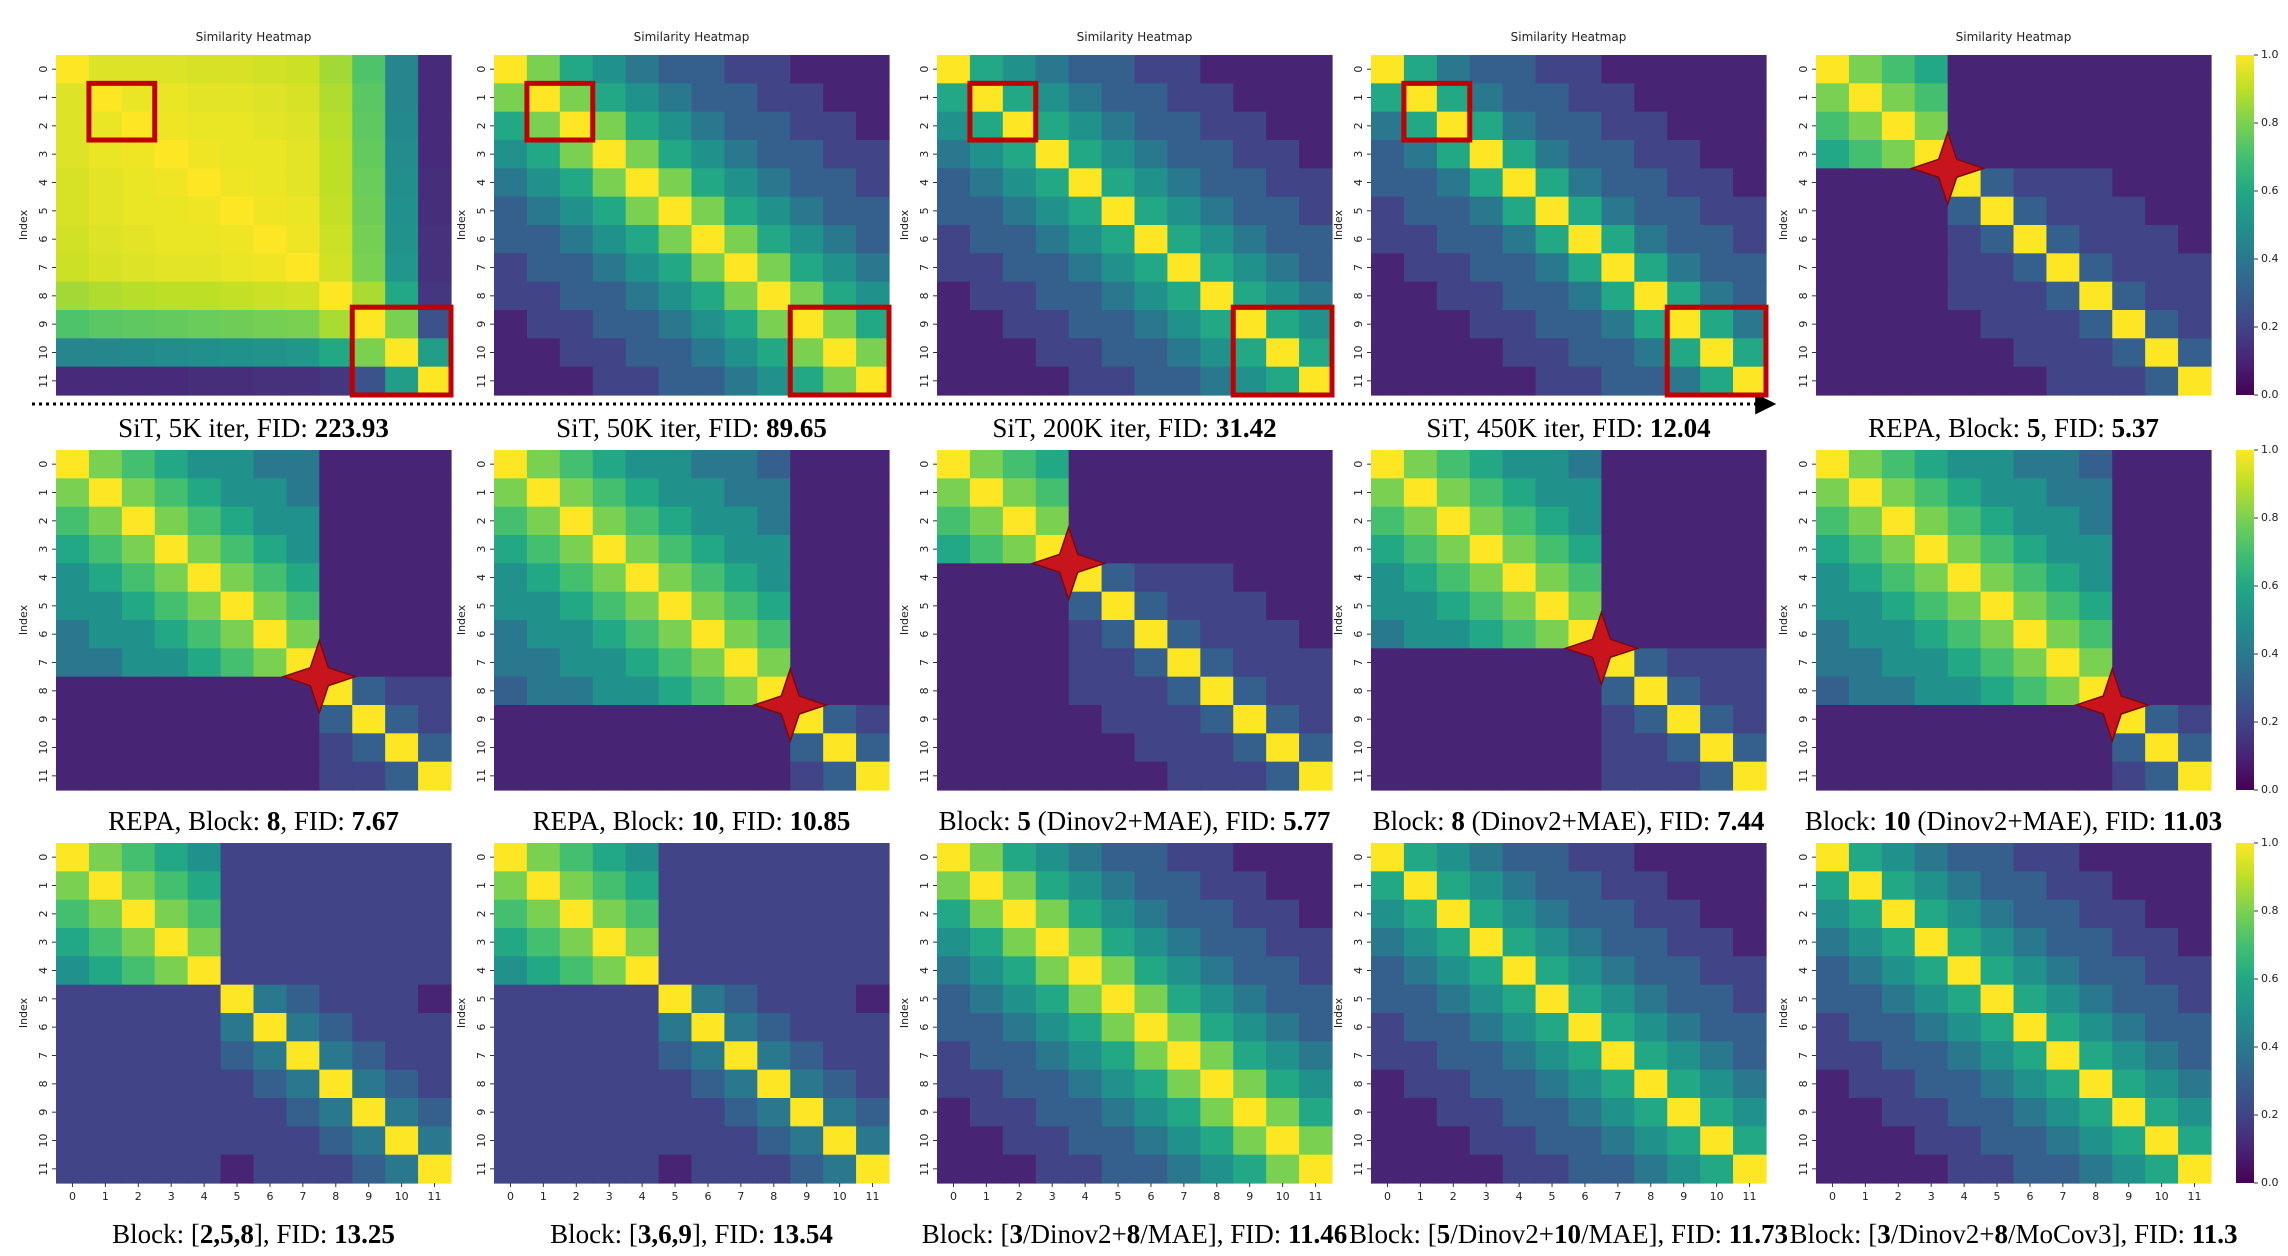 Image resolution: width=2288 pixels, height=1256 pixels. What do you see at coordinates (1569, 37) in the screenshot?
I see `panel-title: Similarity Heatmap` at bounding box center [1569, 37].